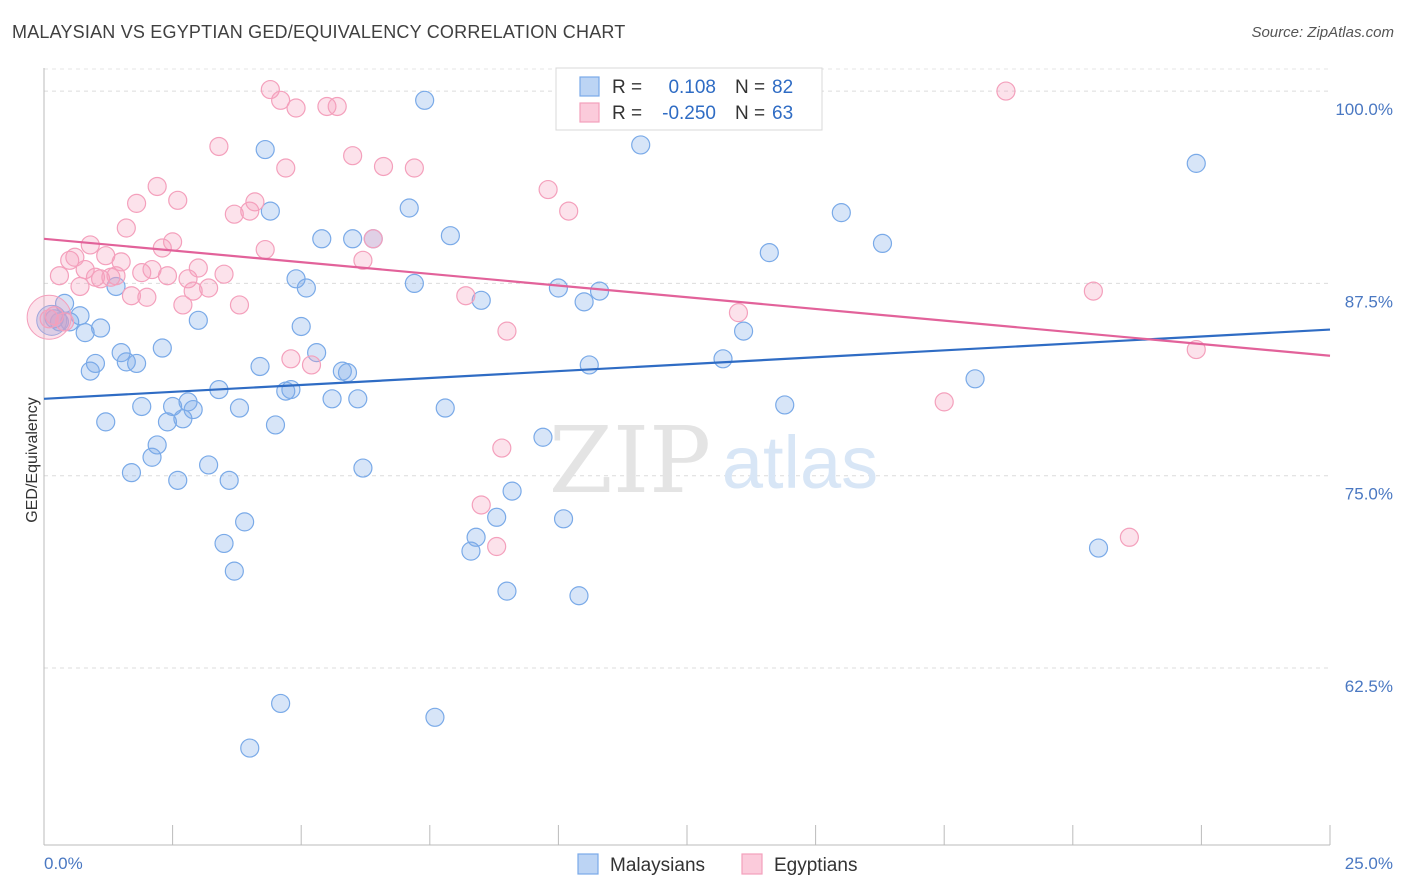 This screenshot has width=1406, height=892. What do you see at coordinates (1322, 32) in the screenshot?
I see `chart-source: Source: ZipAtlas.com` at bounding box center [1322, 32].